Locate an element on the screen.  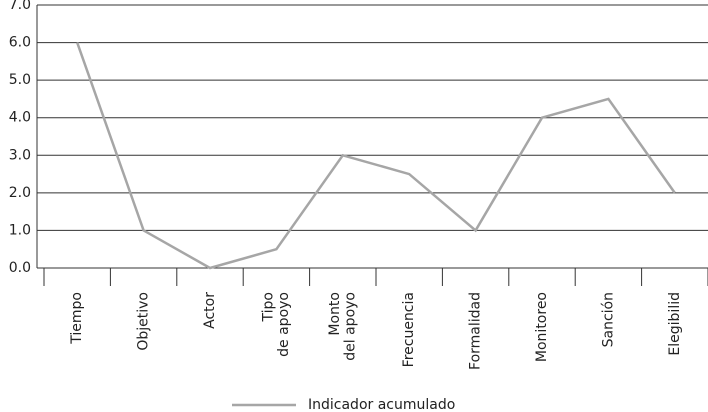
y-tick-label: 3.0 is located at coordinates (20, 155).